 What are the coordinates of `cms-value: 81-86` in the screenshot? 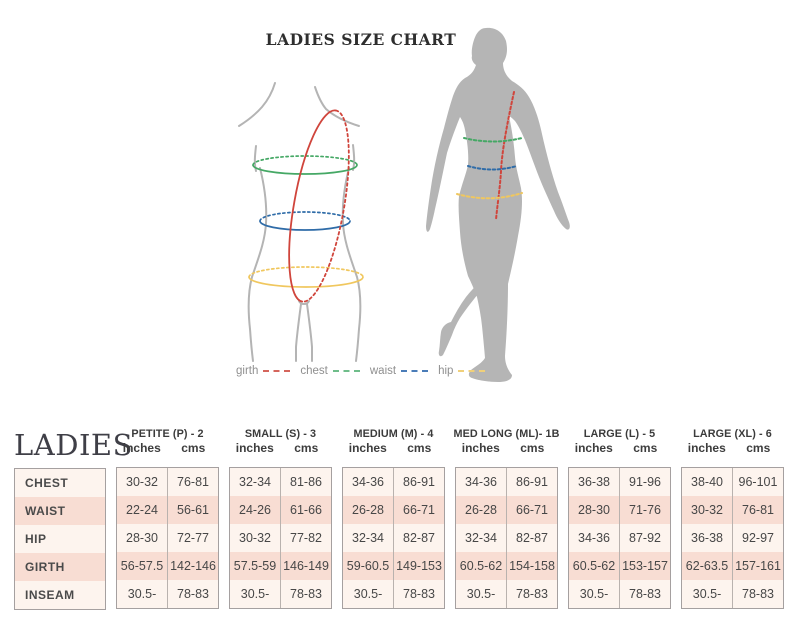 It's located at (305, 482).